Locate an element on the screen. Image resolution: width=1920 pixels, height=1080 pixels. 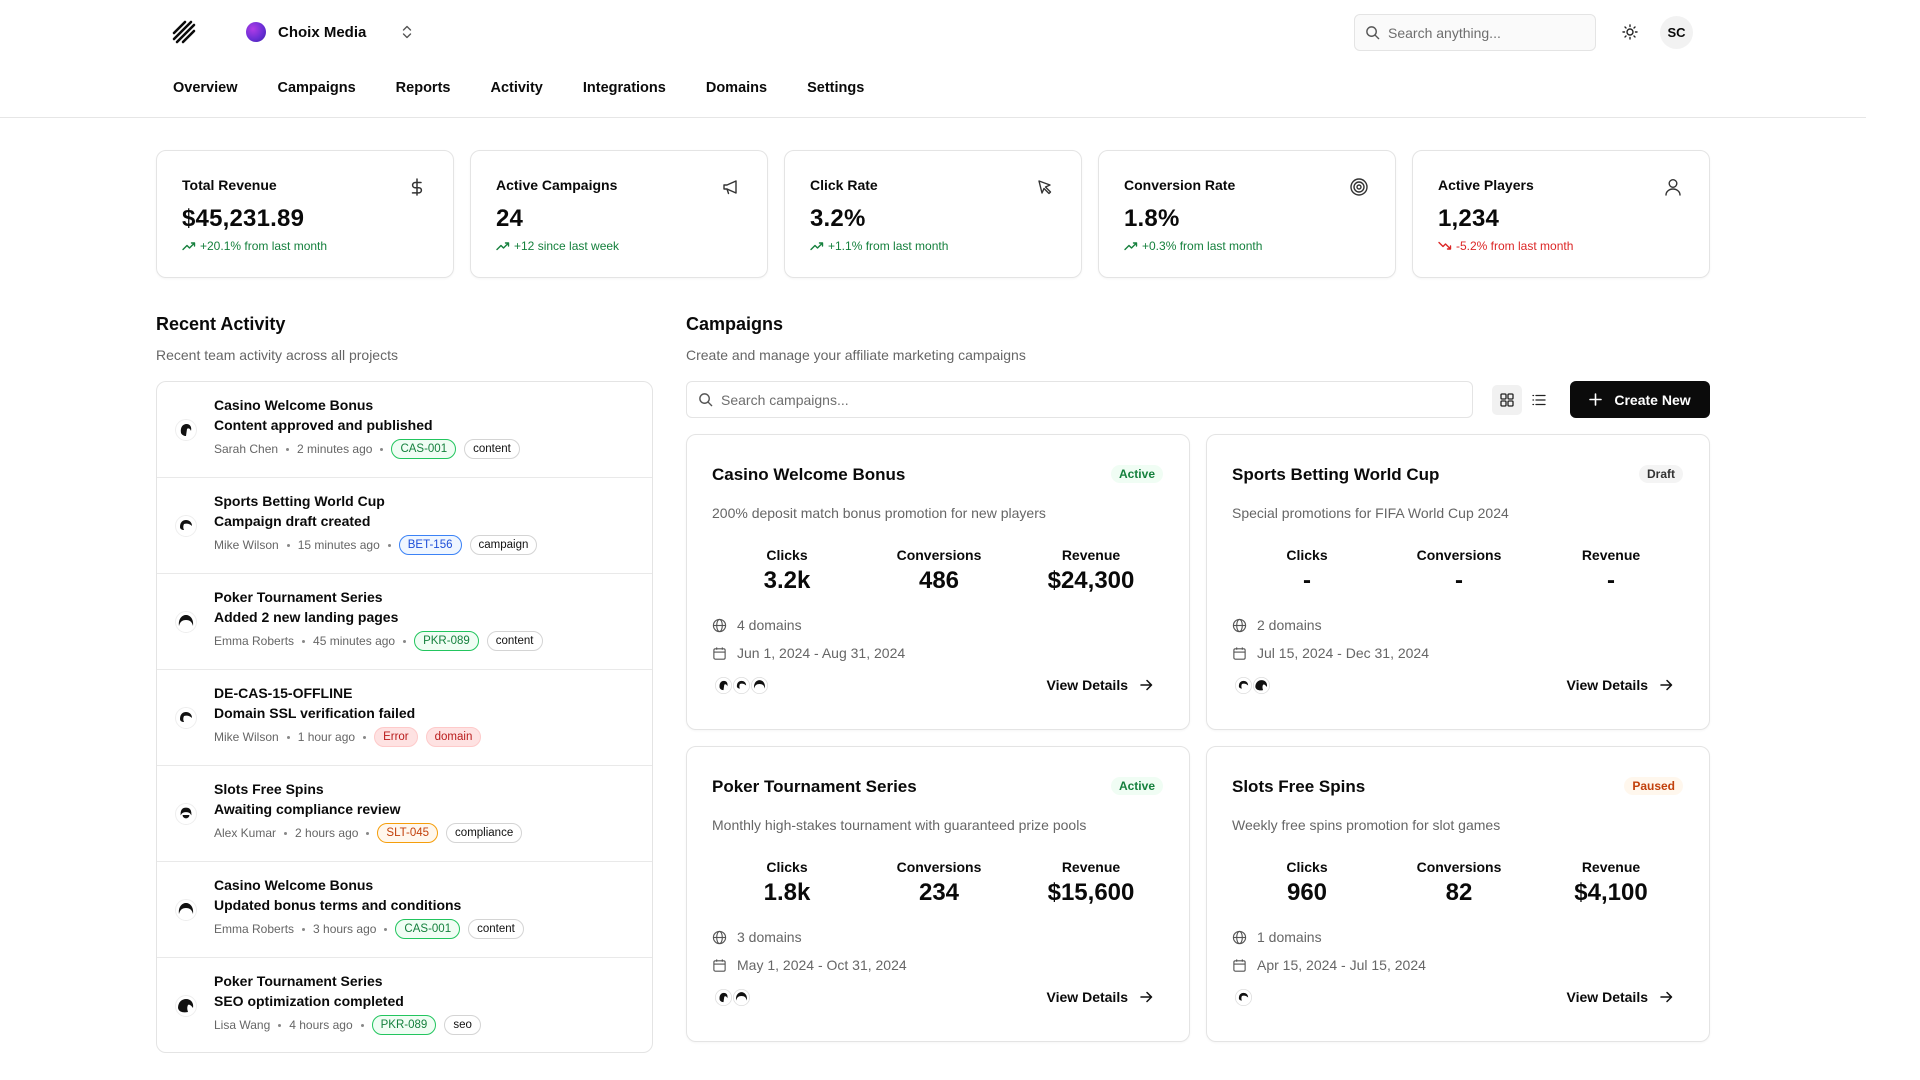
stat-delta-text: +20.1% from last month is located at coordinates (264, 246).